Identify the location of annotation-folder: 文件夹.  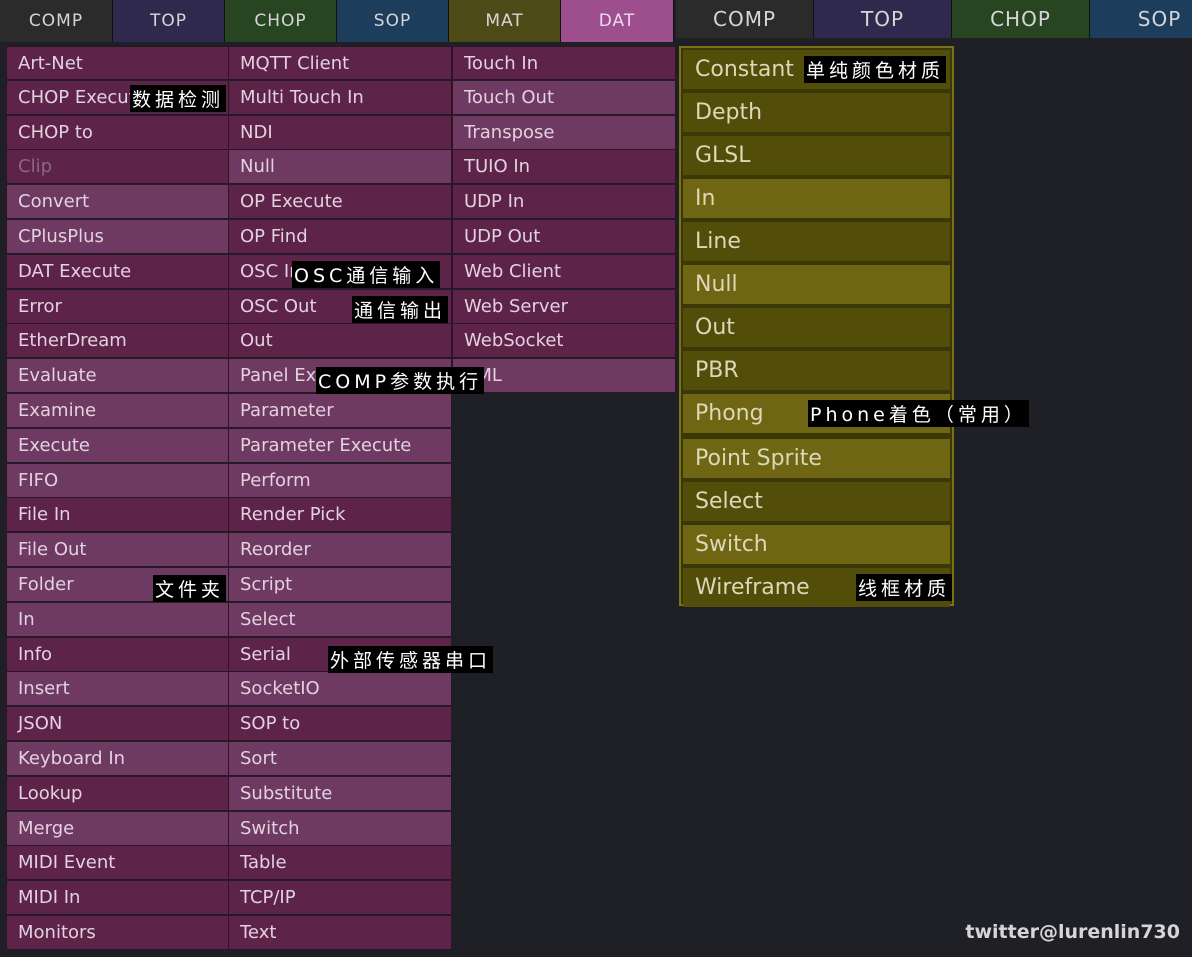
(190, 588).